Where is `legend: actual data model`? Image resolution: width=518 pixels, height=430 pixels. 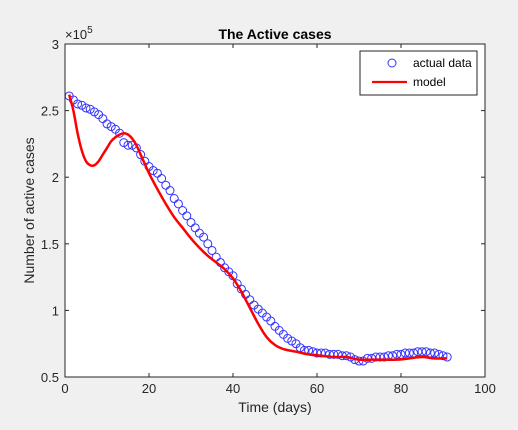 legend: actual data model is located at coordinates (418, 73).